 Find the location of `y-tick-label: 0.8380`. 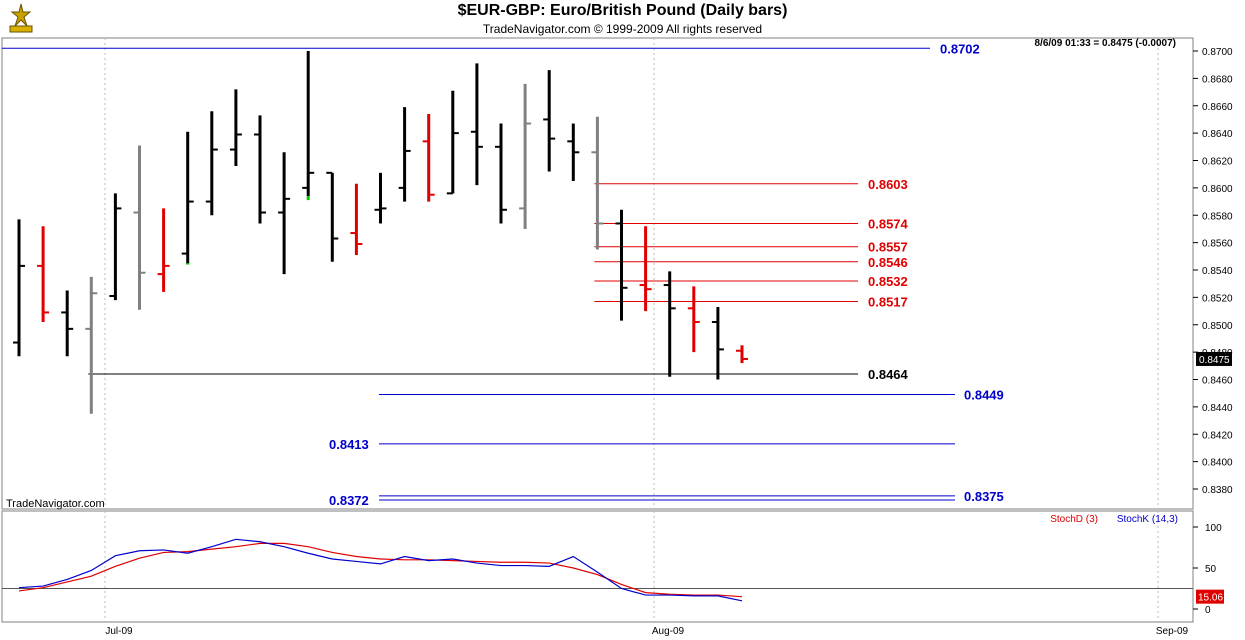

y-tick-label: 0.8380 is located at coordinates (1217, 490).